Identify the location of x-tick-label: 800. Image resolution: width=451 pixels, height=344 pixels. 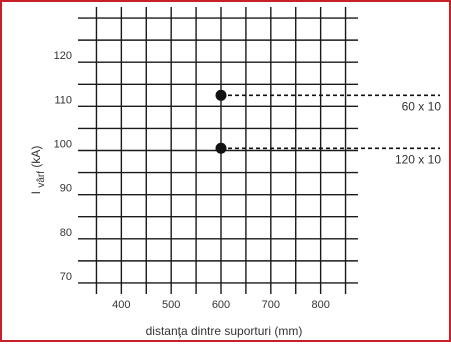
(320, 305).